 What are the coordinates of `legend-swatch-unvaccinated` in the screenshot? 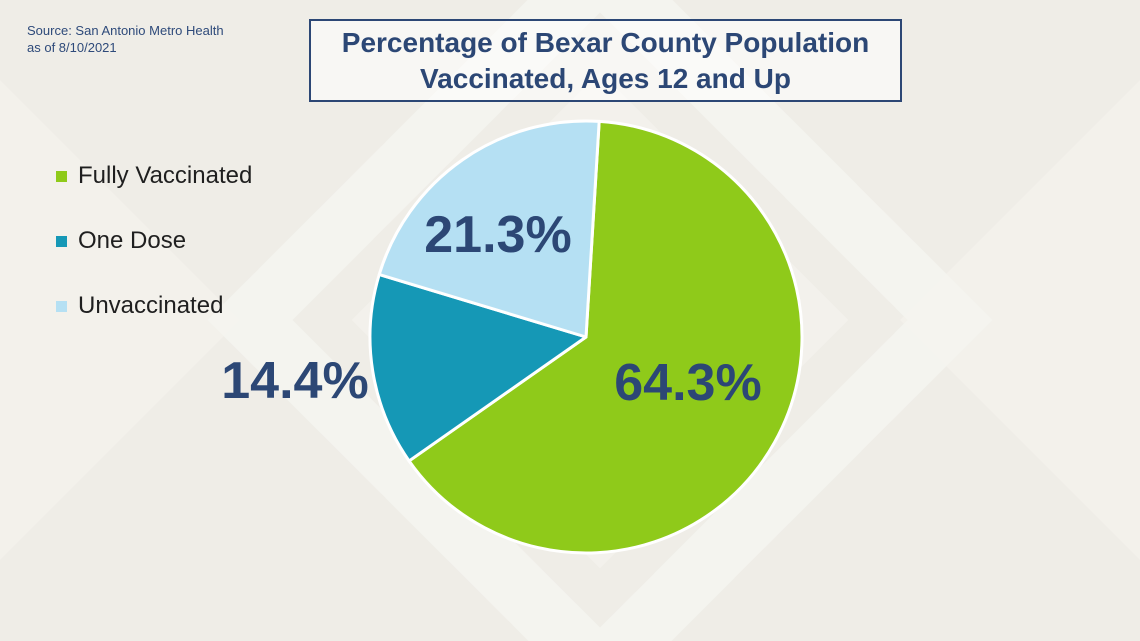 It's located at (61, 306).